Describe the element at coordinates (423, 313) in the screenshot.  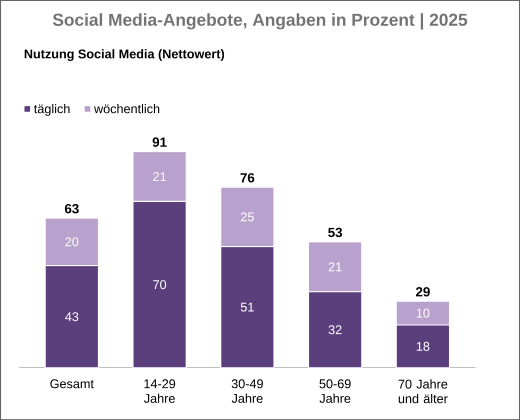
I see `data-label: 10` at that location.